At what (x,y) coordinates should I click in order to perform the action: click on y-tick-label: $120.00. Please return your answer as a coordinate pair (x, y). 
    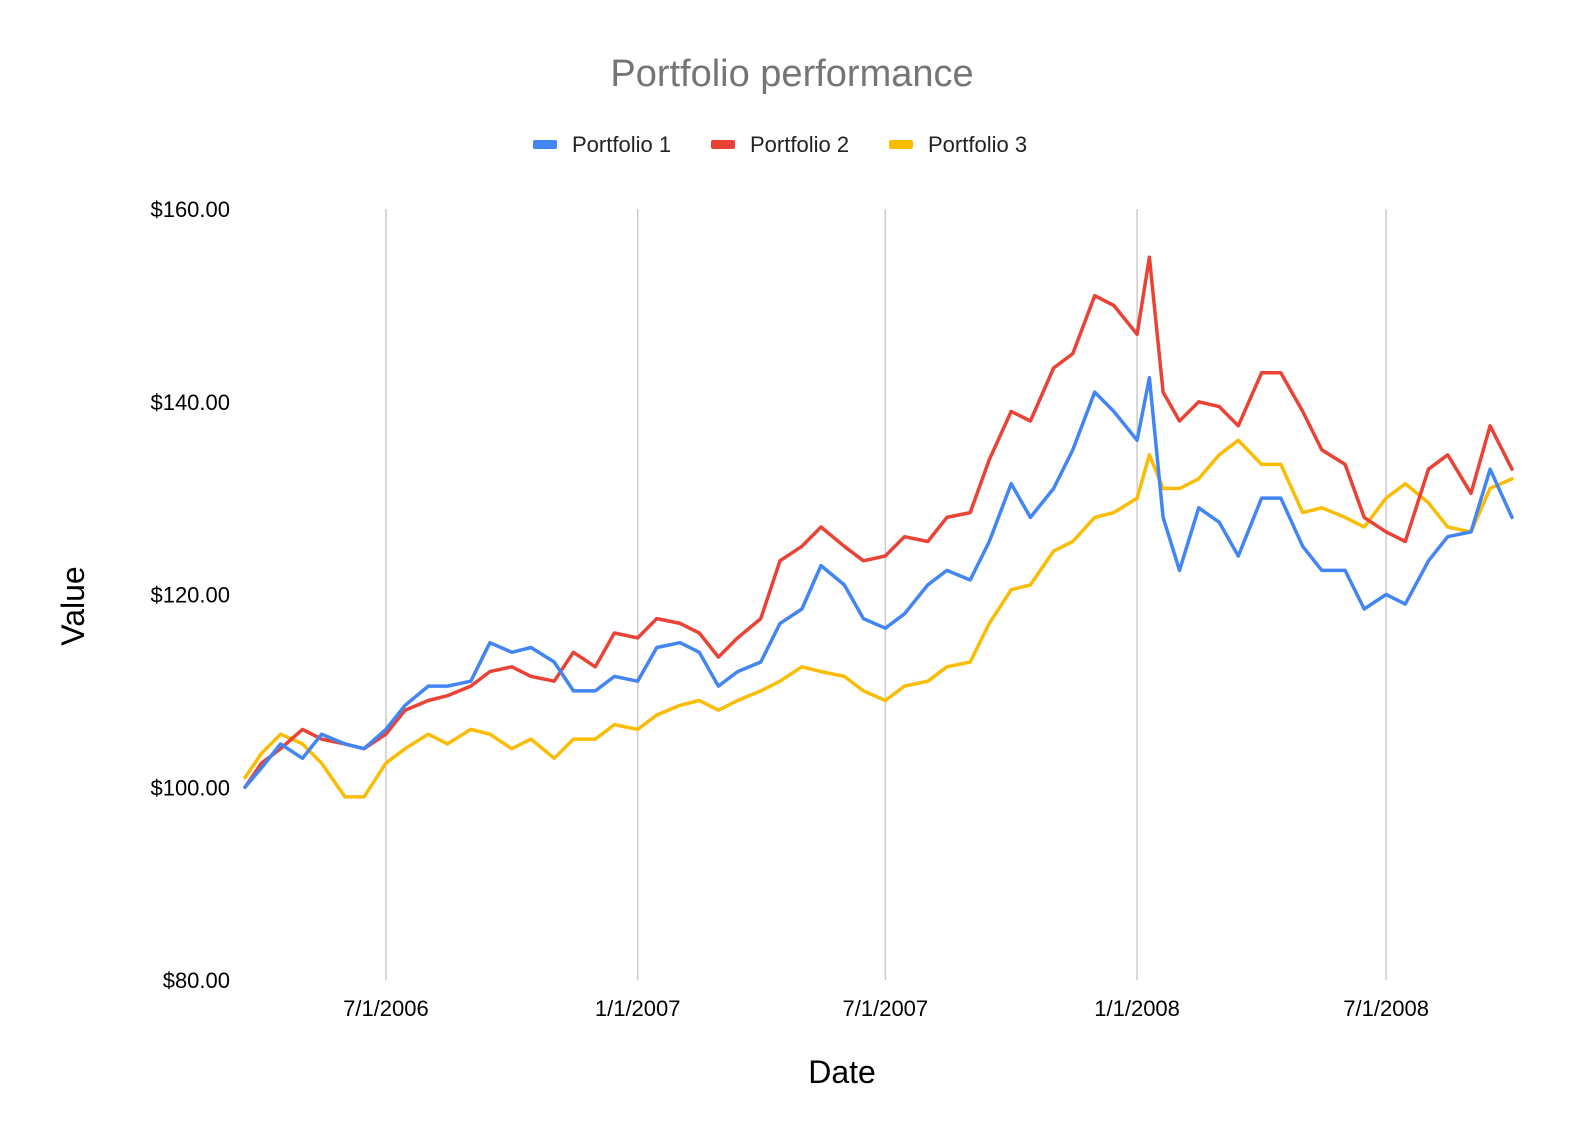
    Looking at the image, I should click on (190, 595).